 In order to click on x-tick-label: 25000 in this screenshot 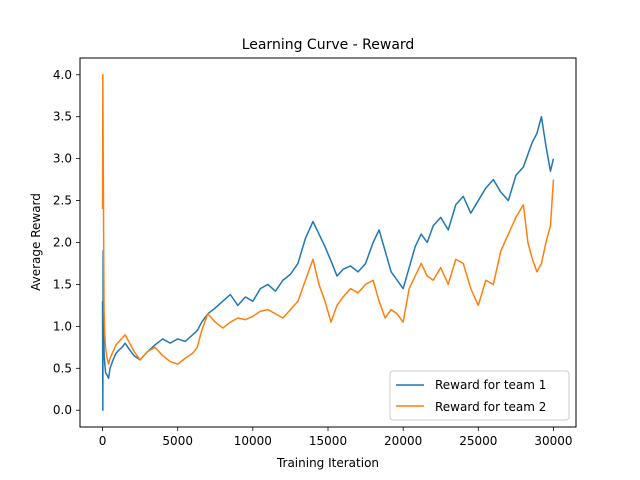, I will do `click(478, 441)`.